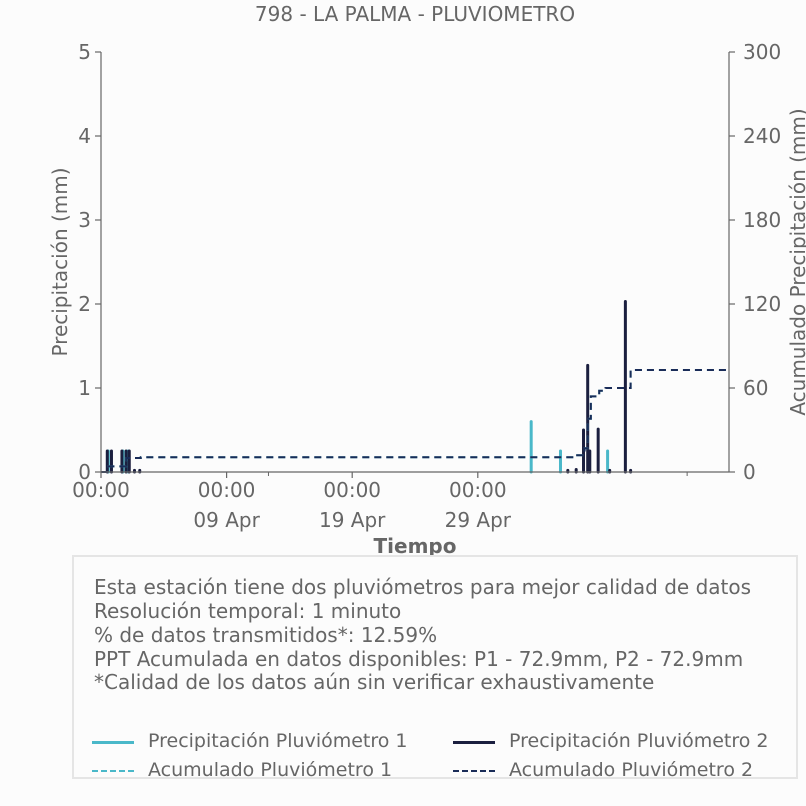 Image resolution: width=806 pixels, height=806 pixels. I want to click on legend-swatch-p2, so click(474, 742).